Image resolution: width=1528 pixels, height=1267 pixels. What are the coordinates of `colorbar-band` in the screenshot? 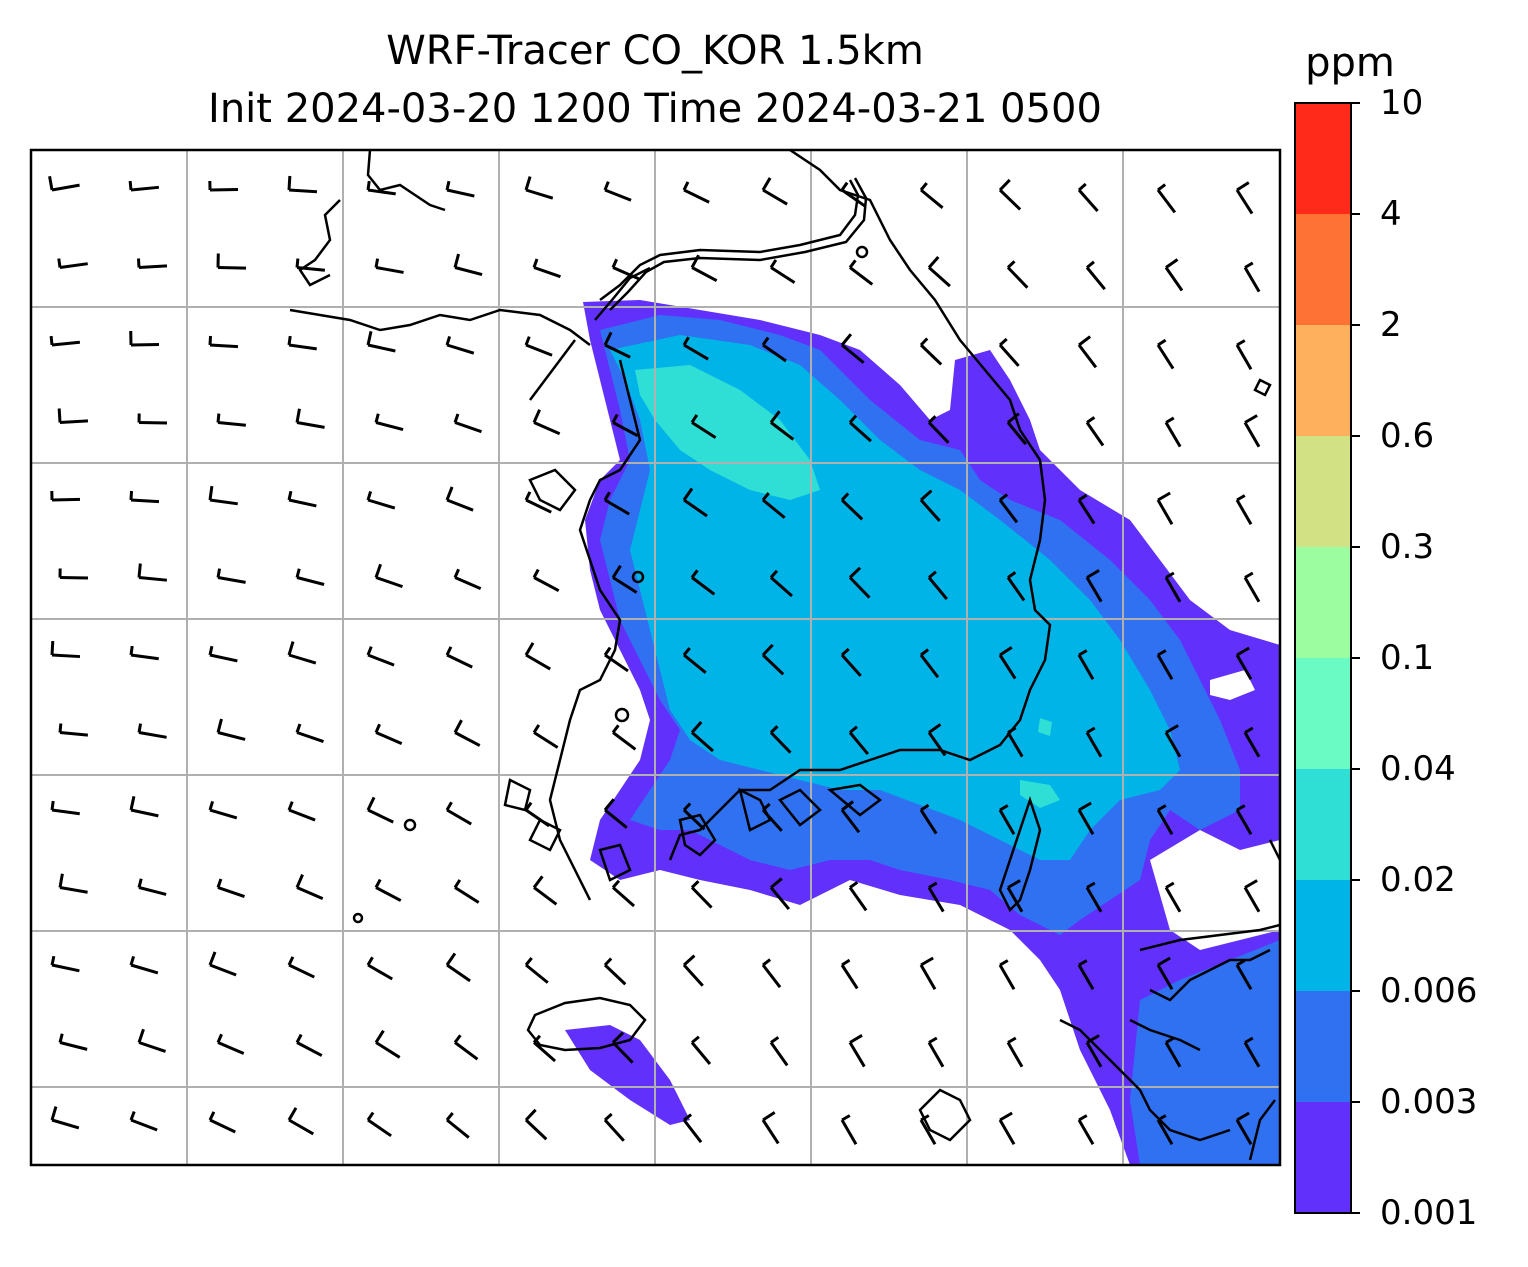 It's located at (1323, 381).